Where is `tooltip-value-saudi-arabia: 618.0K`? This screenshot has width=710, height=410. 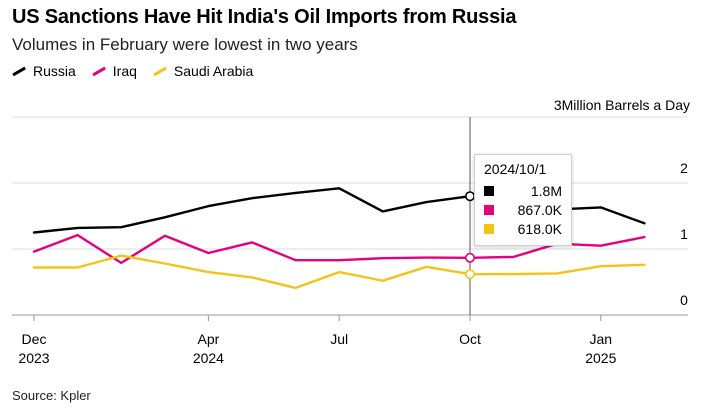 tooltip-value-saudi-arabia: 618.0K is located at coordinates (539, 228).